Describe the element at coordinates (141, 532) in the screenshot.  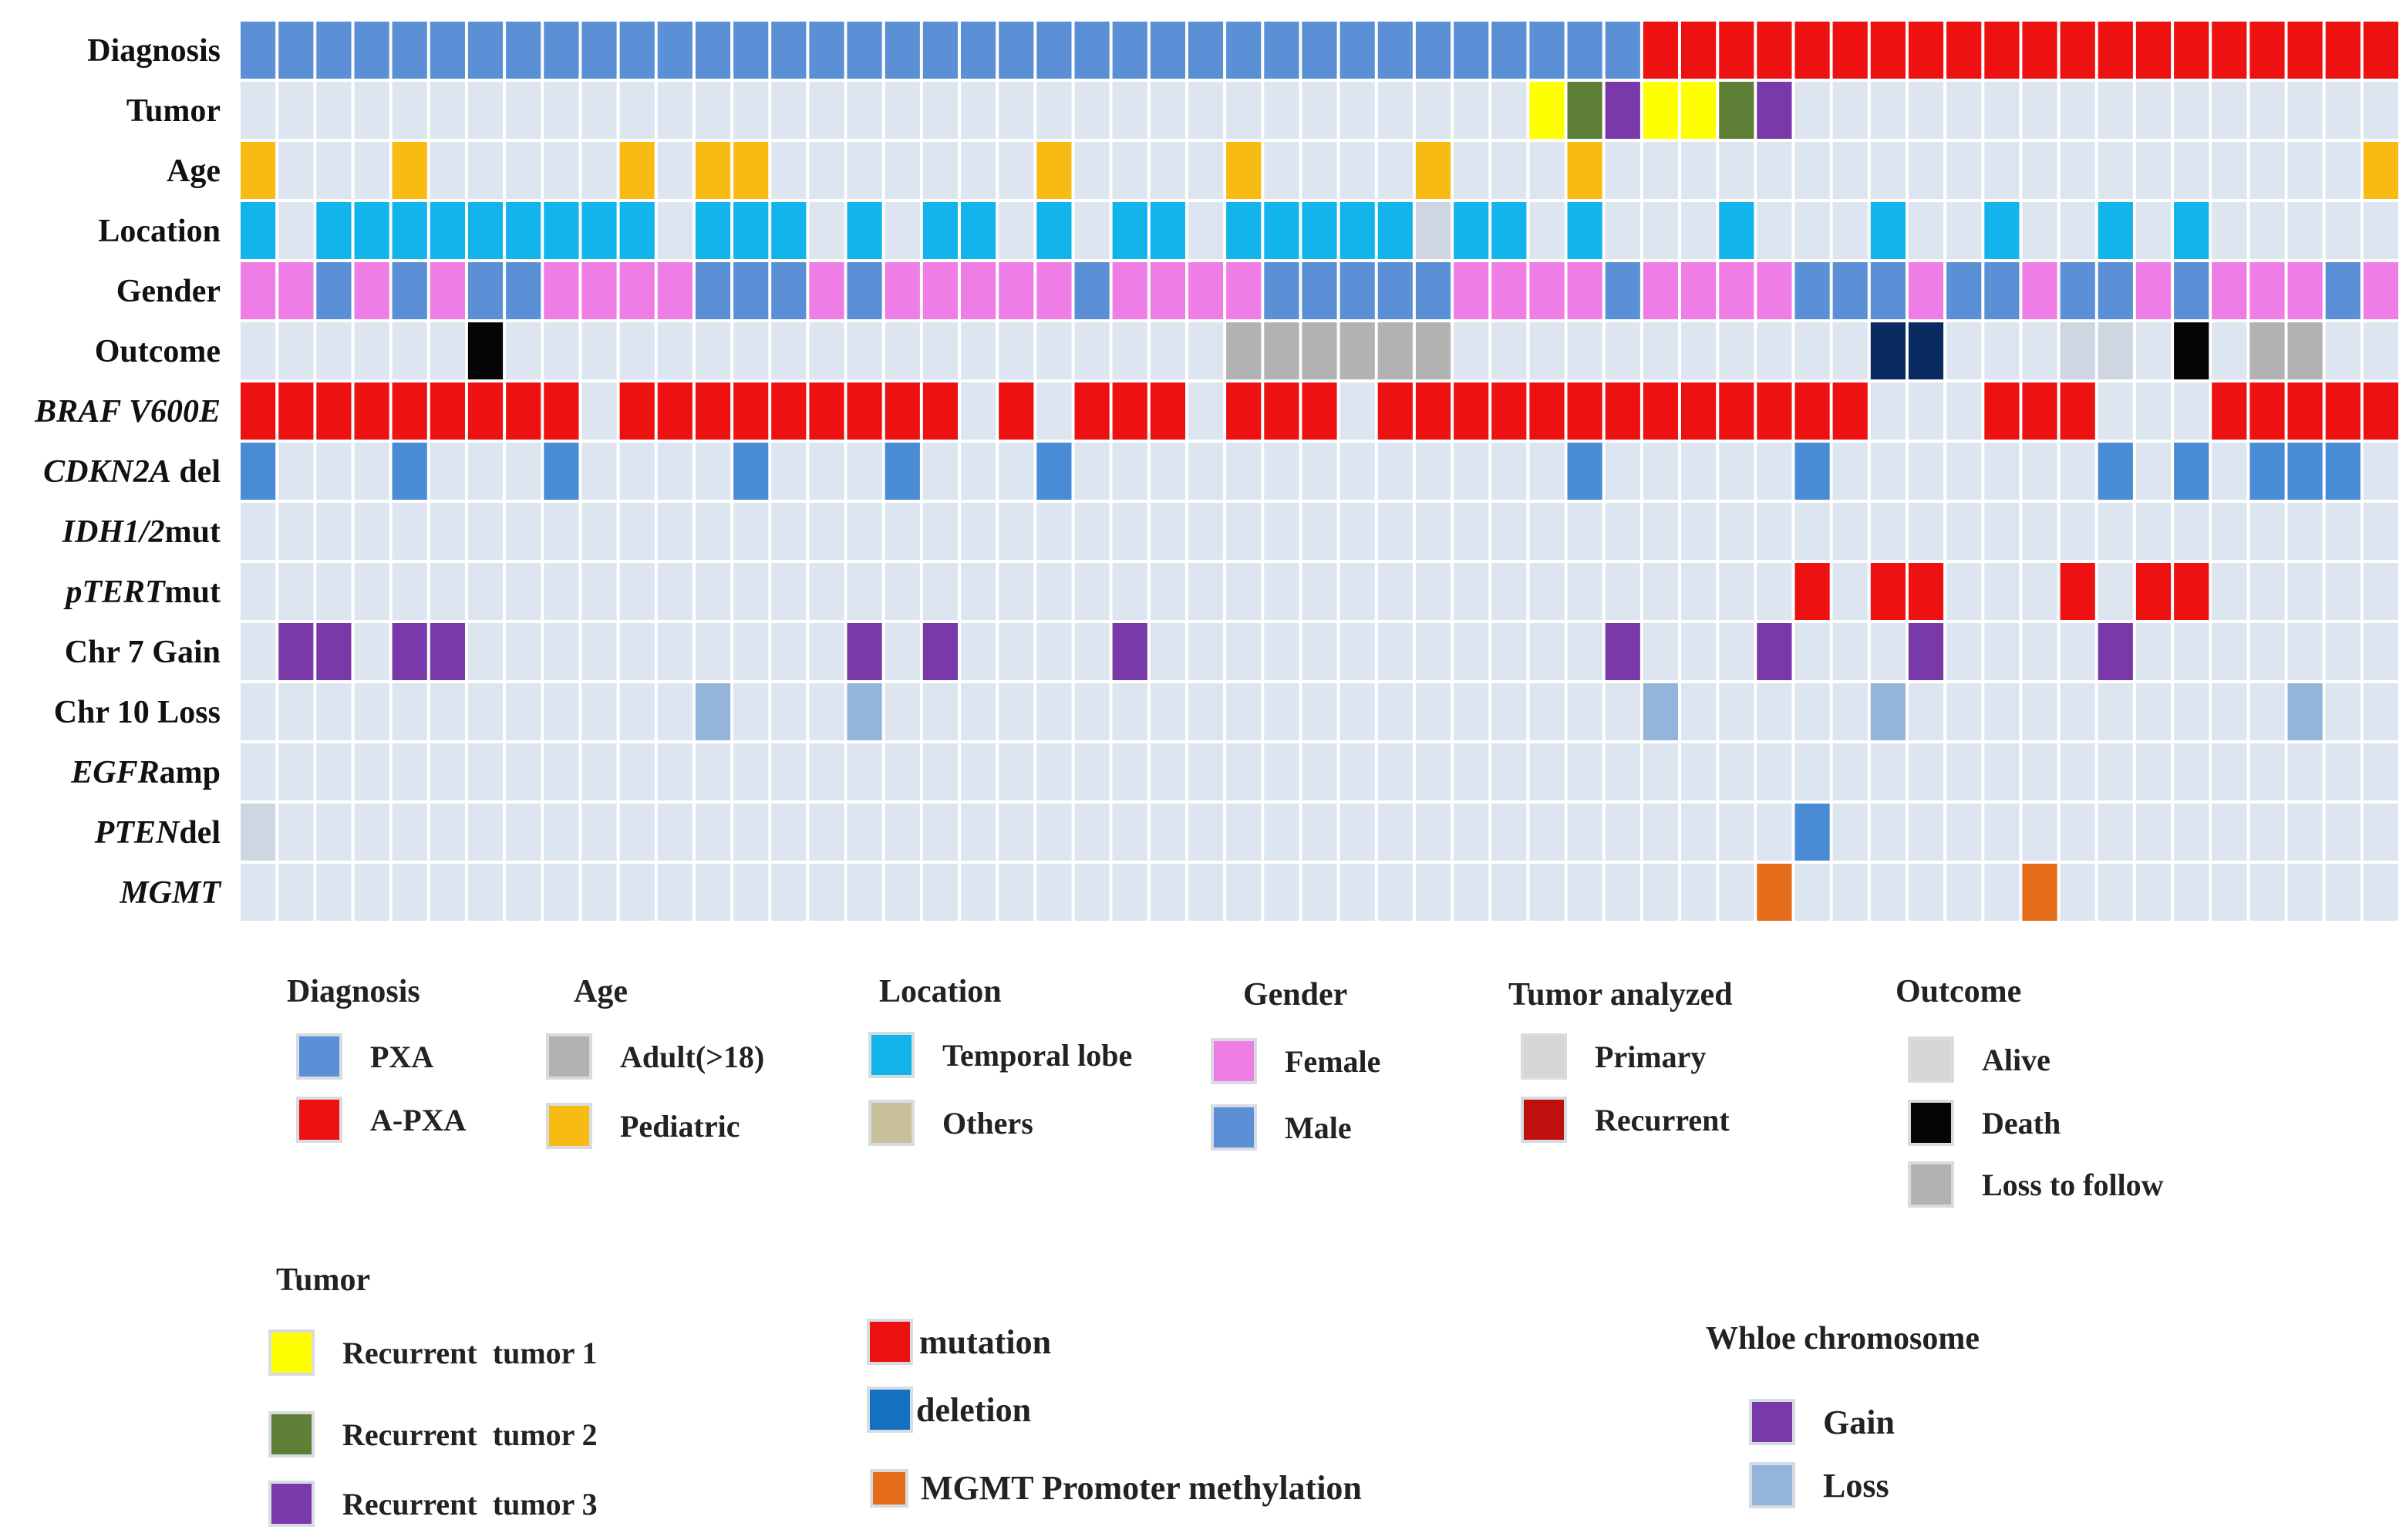
I see `row-label-idh: IDH1/2mut` at that location.